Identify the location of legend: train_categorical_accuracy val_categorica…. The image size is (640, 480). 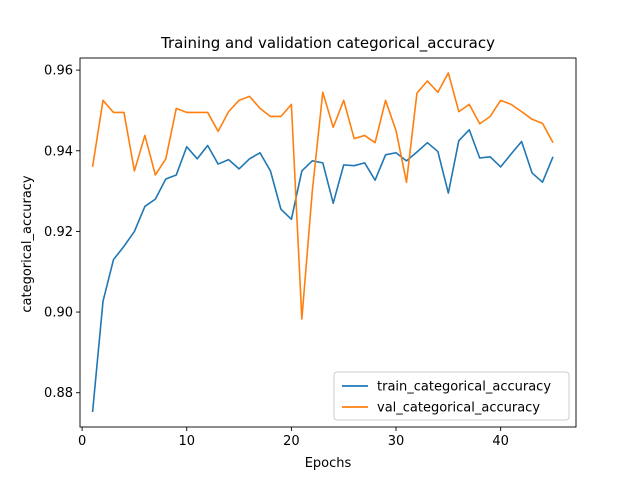
(451, 396).